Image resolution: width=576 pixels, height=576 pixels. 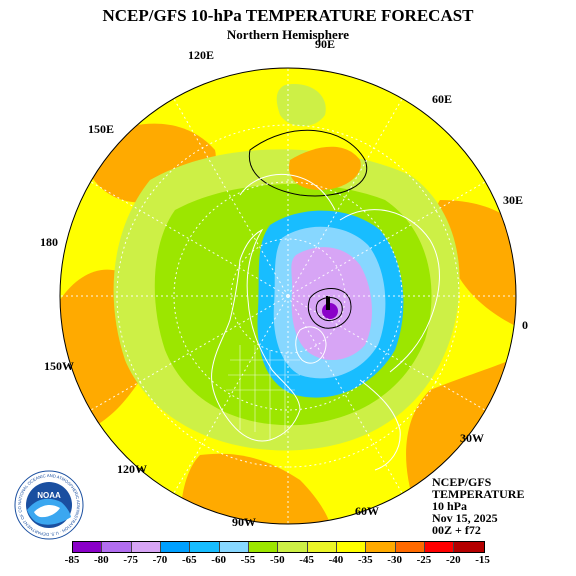 What do you see at coordinates (424, 560) in the screenshot?
I see `legend-tick-label: -25` at bounding box center [424, 560].